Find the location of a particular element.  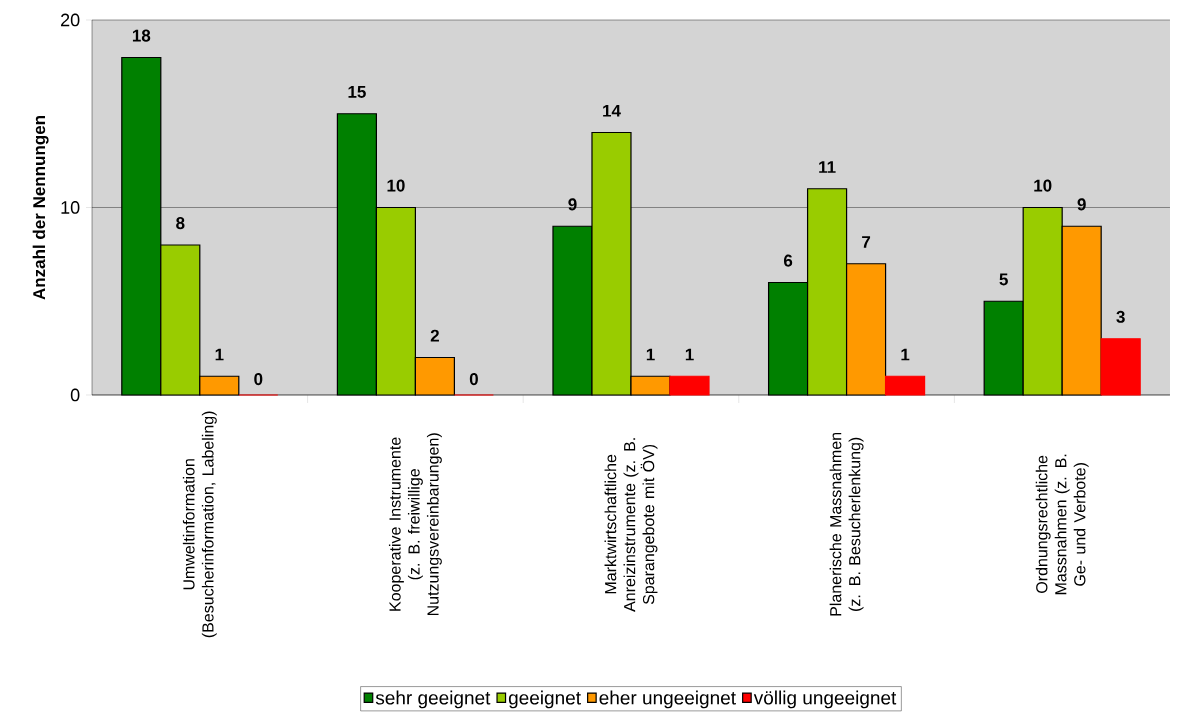

data-label: 5 is located at coordinates (1003, 279).